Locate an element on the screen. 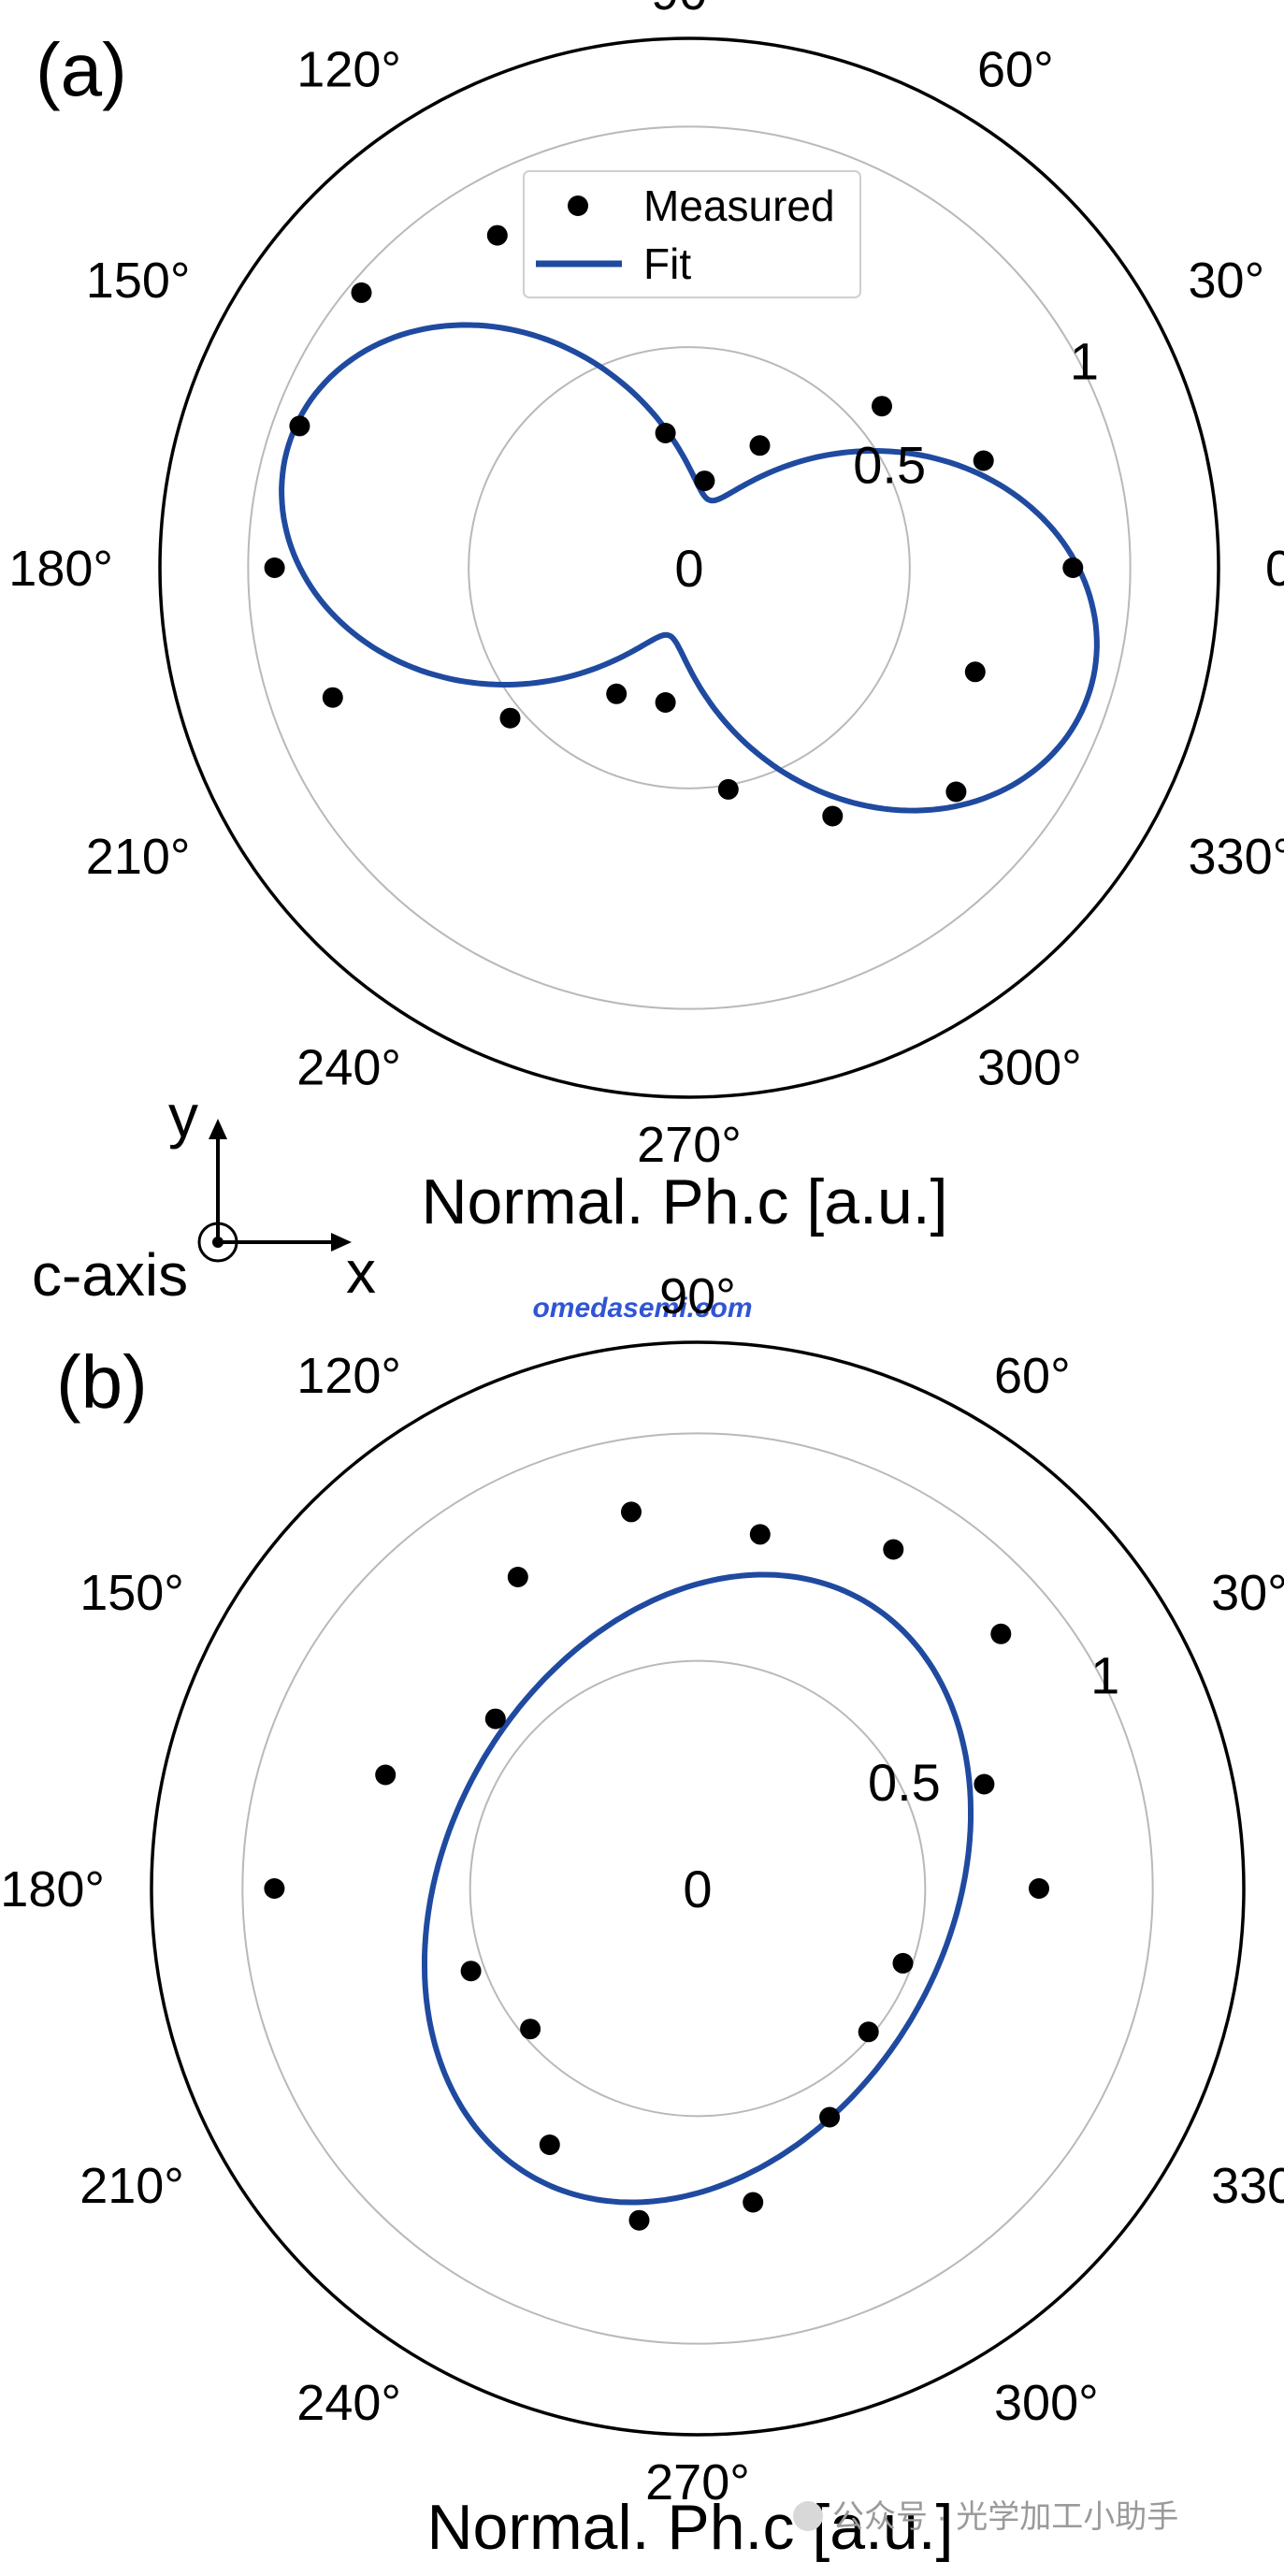  legend-measured-marker is located at coordinates (578, 205).